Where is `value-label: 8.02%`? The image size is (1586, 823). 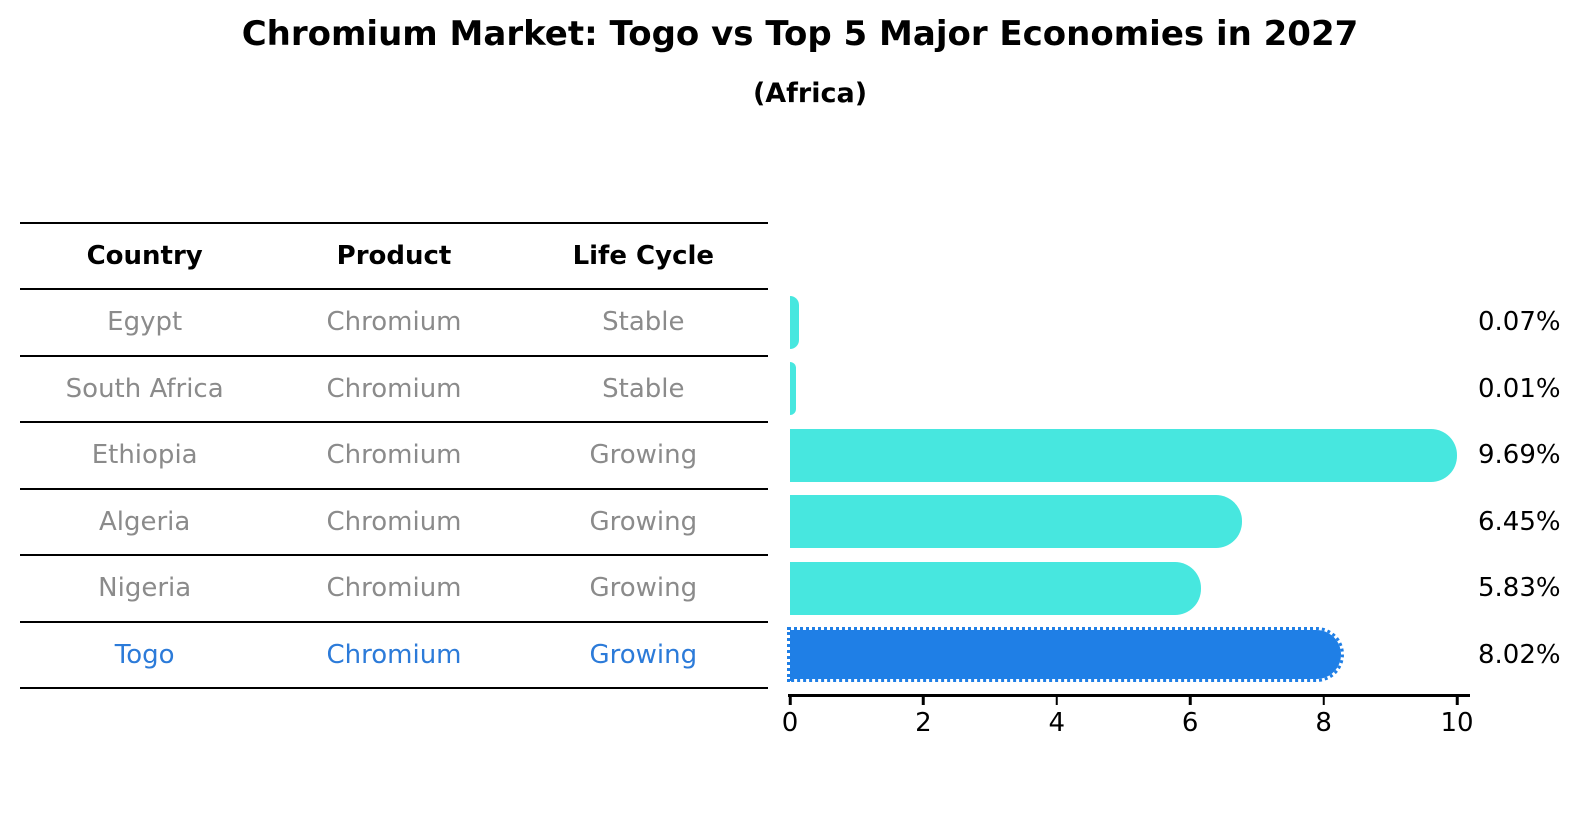 value-label: 8.02% is located at coordinates (1519, 654).